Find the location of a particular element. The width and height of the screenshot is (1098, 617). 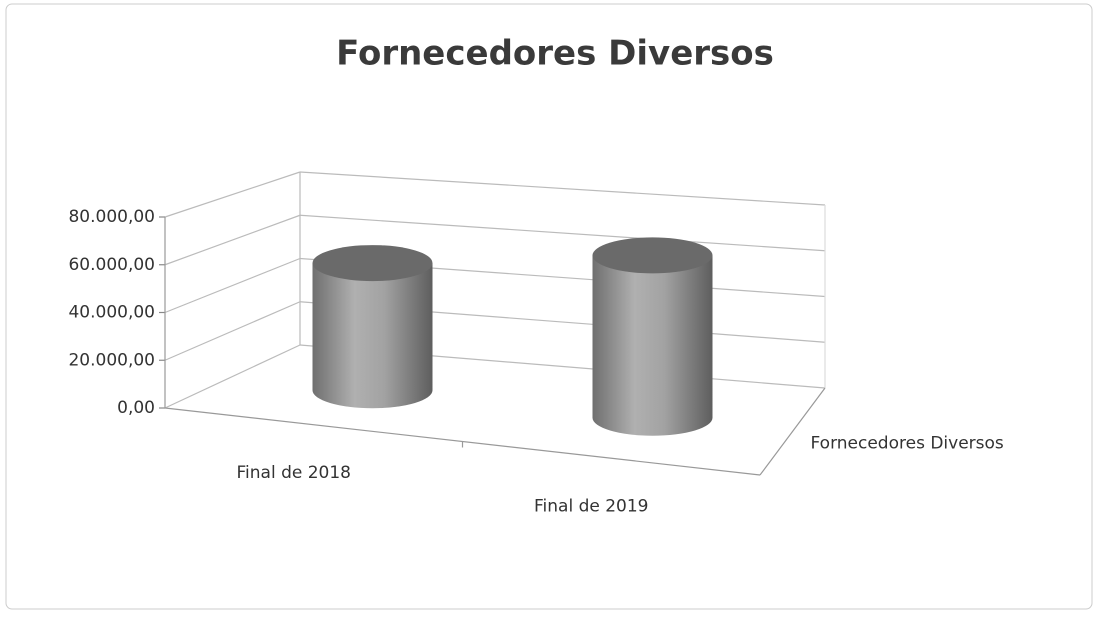

y-tick-label: 60.000,00 is located at coordinates (111, 265).